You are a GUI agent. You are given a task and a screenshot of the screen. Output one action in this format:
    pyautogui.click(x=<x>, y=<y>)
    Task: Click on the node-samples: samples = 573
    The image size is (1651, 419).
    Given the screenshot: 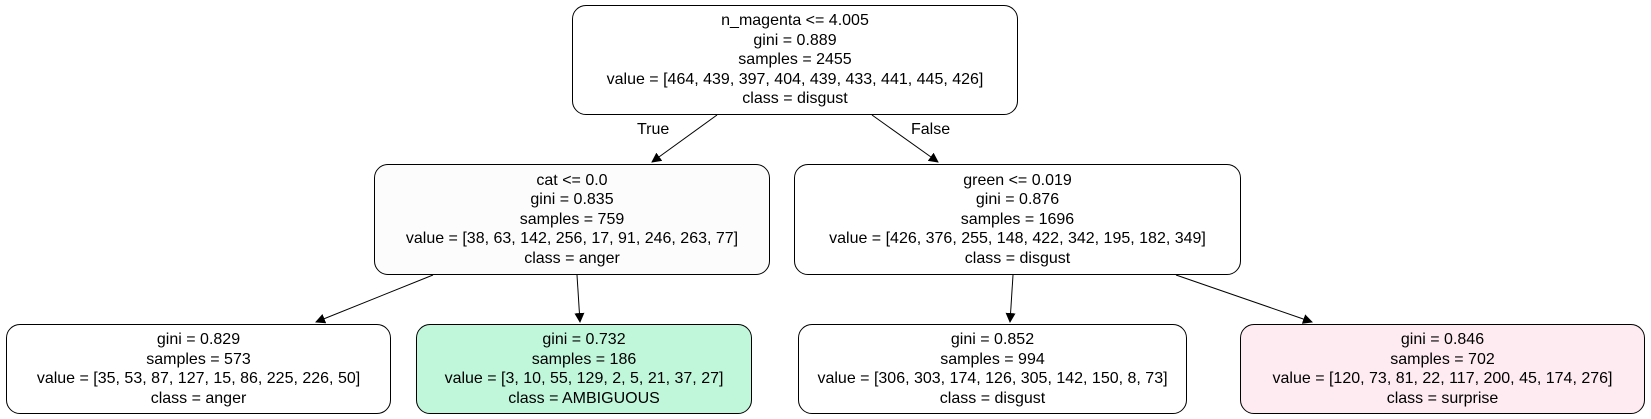 What is the action you would take?
    pyautogui.click(x=198, y=359)
    